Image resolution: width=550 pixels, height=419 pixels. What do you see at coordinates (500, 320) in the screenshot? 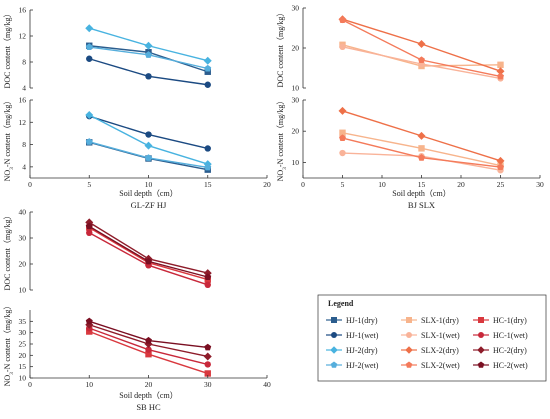
I see `legend-entry: HC-1(dry)` at bounding box center [500, 320].